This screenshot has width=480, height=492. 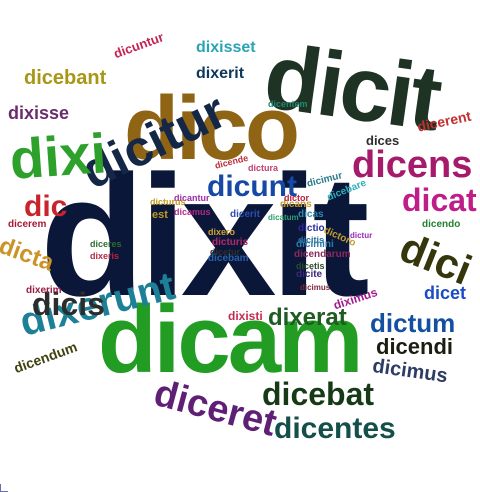 What do you see at coordinates (315, 287) in the screenshot?
I see `word-dicimus-small: dicimus` at bounding box center [315, 287].